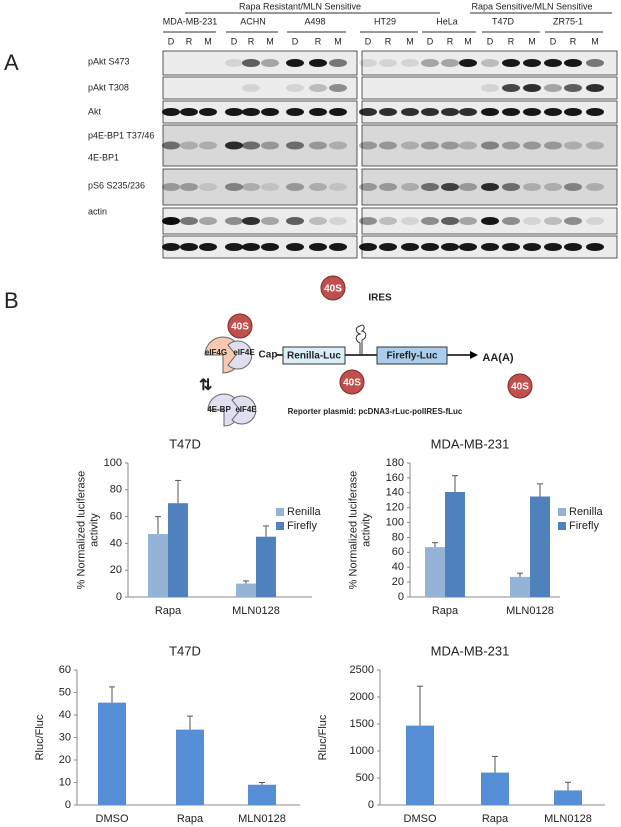  What do you see at coordinates (385, 21) in the screenshot?
I see `cell-line-label: HT29` at bounding box center [385, 21].